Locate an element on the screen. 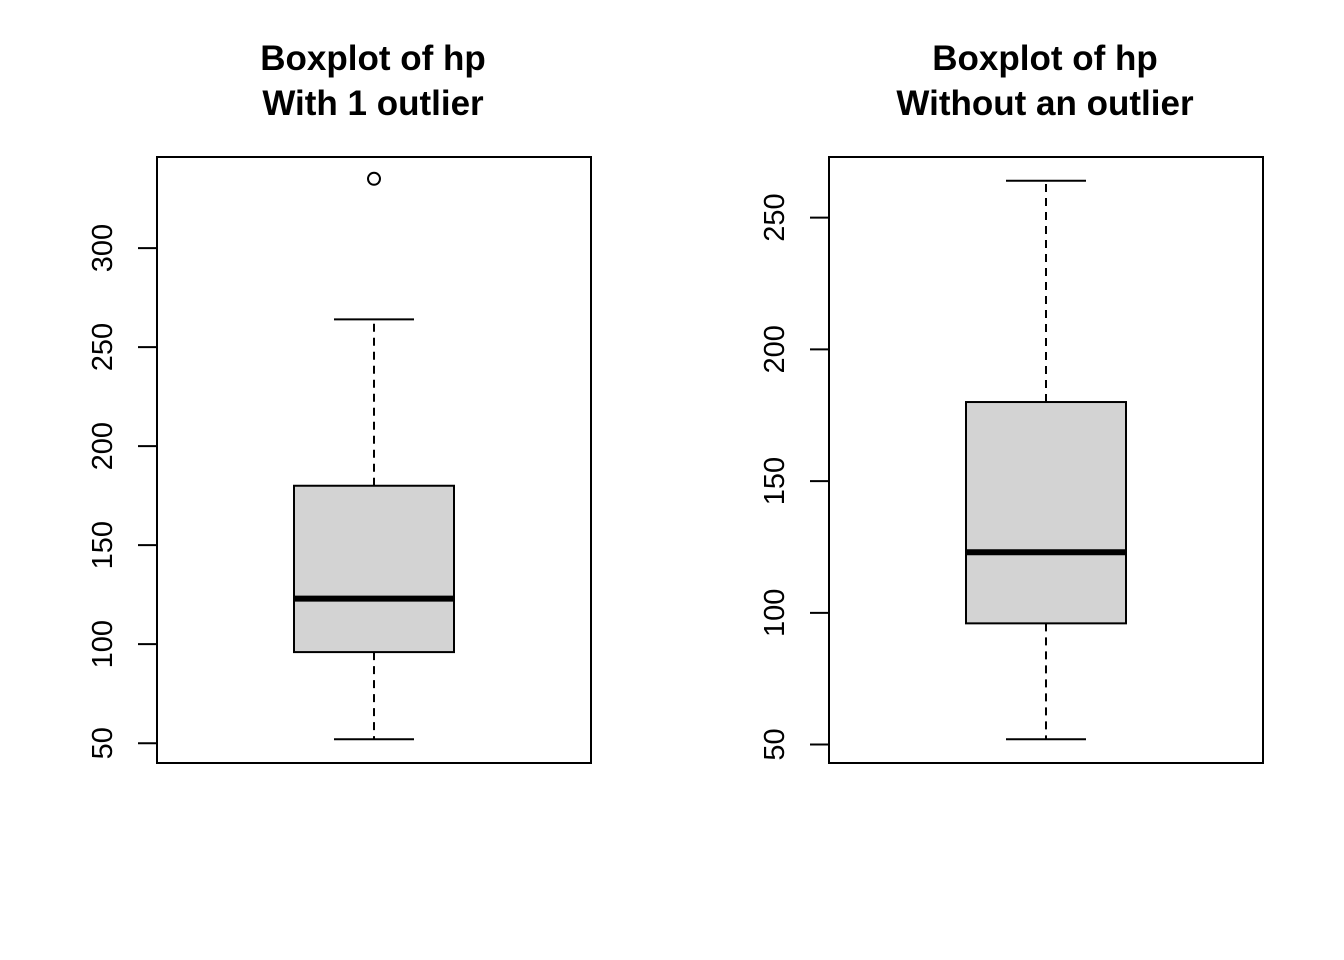 This screenshot has width=1344, height=960. chart-subtitle: With 1 outlier is located at coordinates (373, 103).